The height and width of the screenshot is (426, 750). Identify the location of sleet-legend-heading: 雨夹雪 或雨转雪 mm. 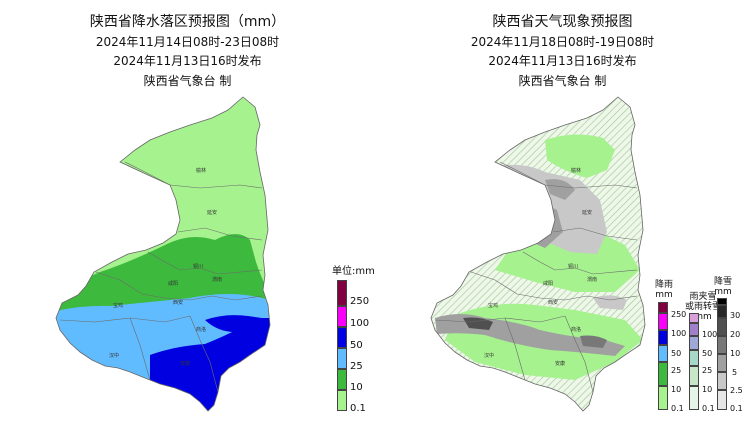
(703, 307).